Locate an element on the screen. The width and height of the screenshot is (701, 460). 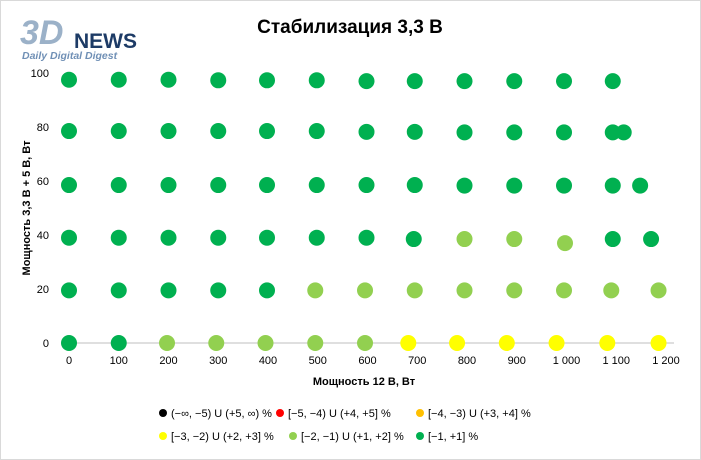
x-tick-label: 600 is located at coordinates (367, 361).